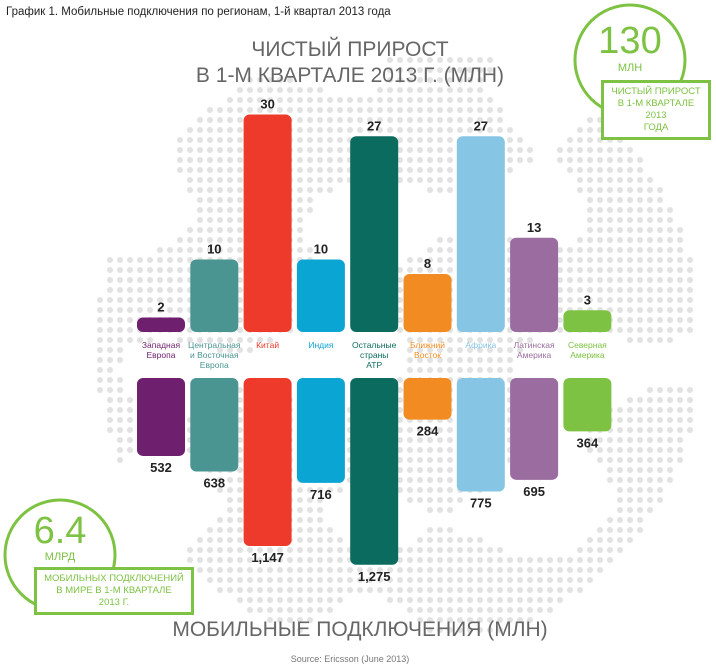 The width and height of the screenshot is (716, 668). Describe the element at coordinates (481, 125) in the screenshot. I see `net-growth-value-label: 27` at that location.